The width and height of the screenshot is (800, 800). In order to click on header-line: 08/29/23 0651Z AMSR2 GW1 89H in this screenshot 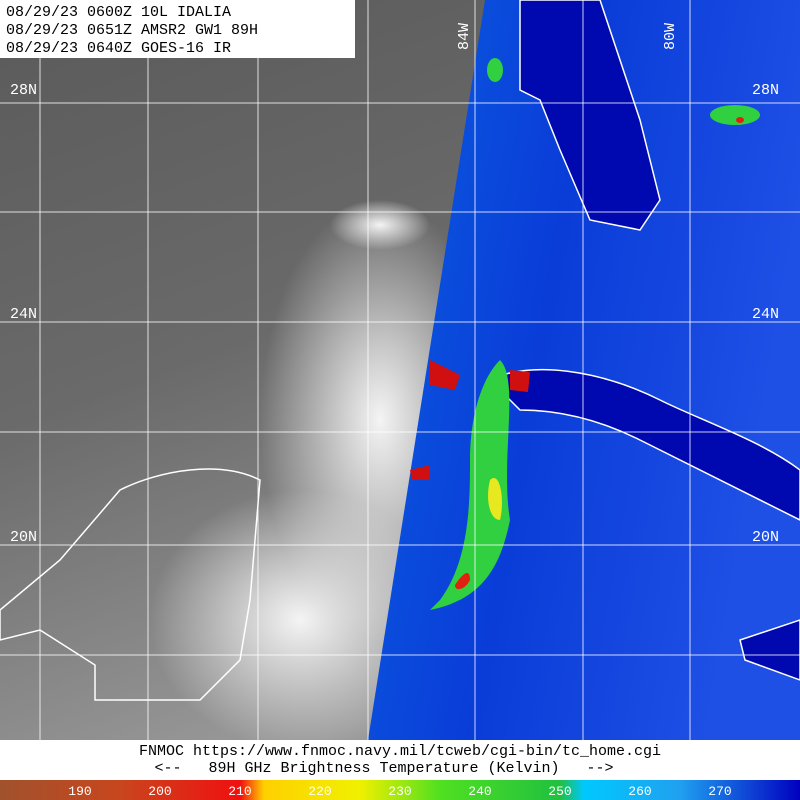, I will do `click(132, 30)`.